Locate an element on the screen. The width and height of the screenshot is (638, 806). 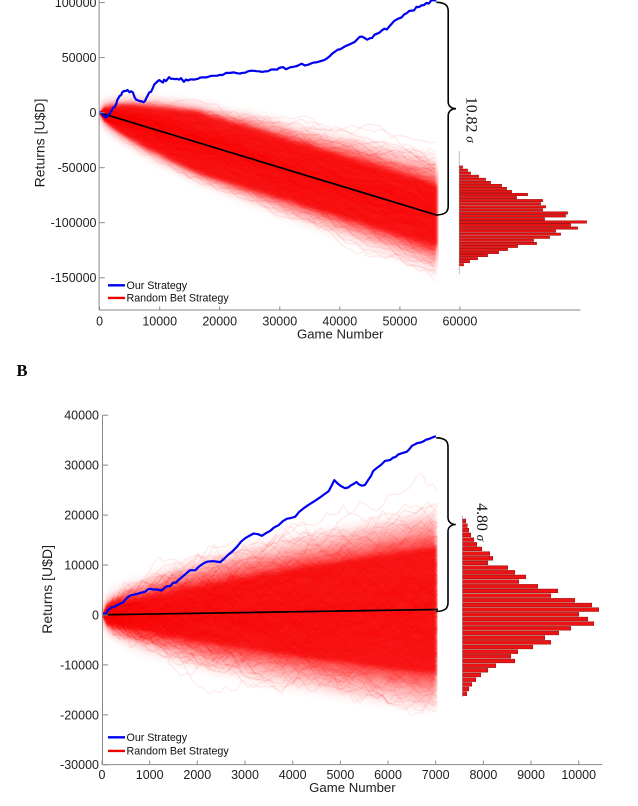
svg-text: 9000 is located at coordinates (531, 775).